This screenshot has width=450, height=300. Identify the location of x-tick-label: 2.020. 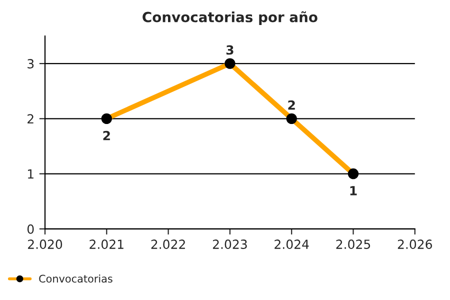
(45, 244).